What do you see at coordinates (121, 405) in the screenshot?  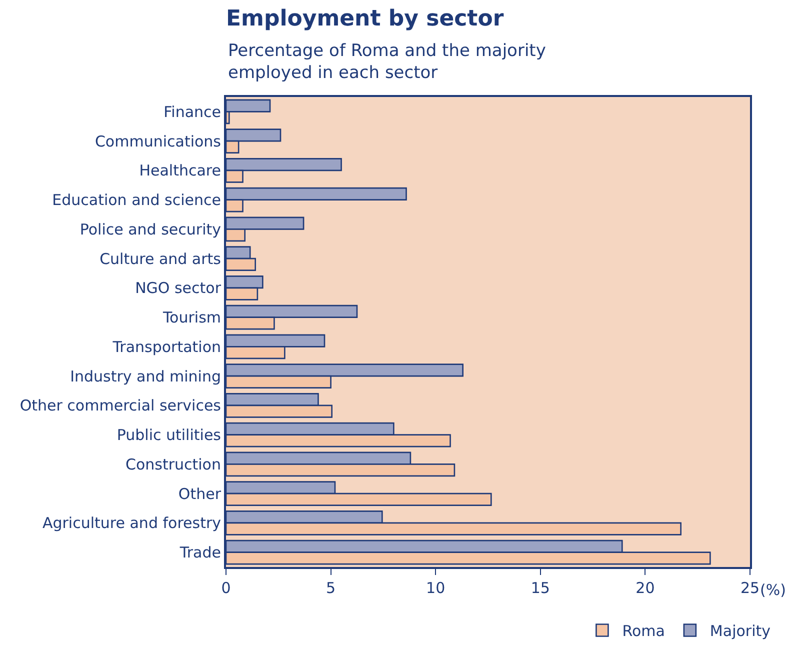 I see `y-tick-label: Other commercial services` at bounding box center [121, 405].